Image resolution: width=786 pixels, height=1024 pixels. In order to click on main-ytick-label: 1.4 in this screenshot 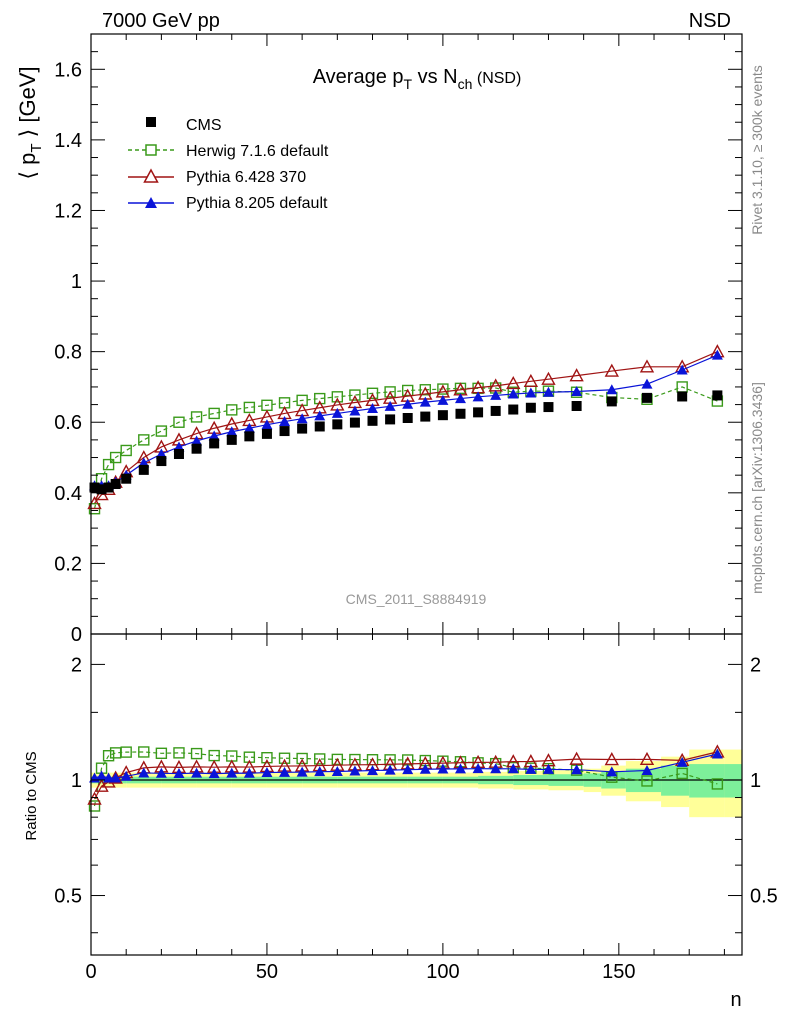, I will do `click(68, 141)`.